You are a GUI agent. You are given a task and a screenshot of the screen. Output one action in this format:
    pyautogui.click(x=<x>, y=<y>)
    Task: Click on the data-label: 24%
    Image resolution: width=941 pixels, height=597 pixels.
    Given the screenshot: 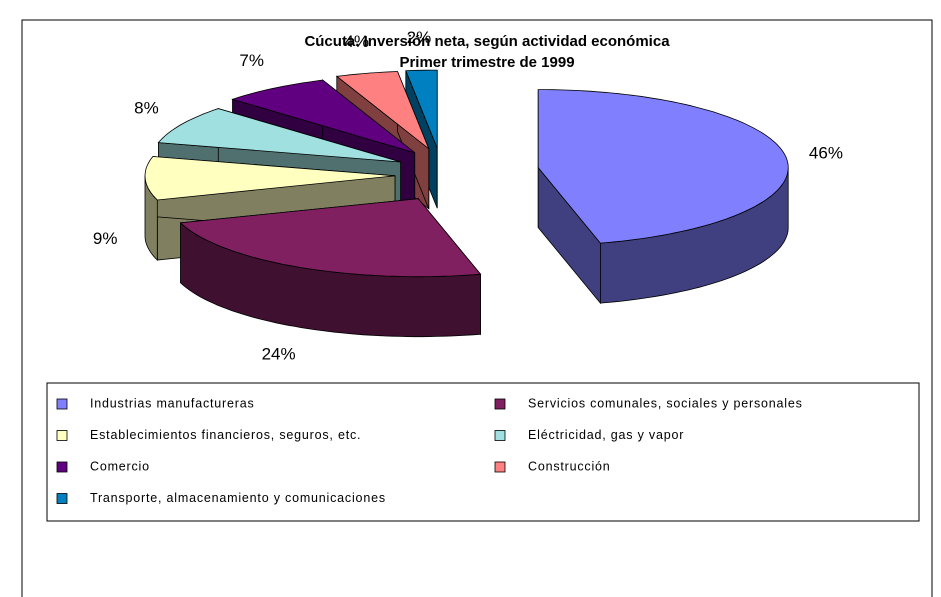 What is the action you would take?
    pyautogui.click(x=279, y=354)
    